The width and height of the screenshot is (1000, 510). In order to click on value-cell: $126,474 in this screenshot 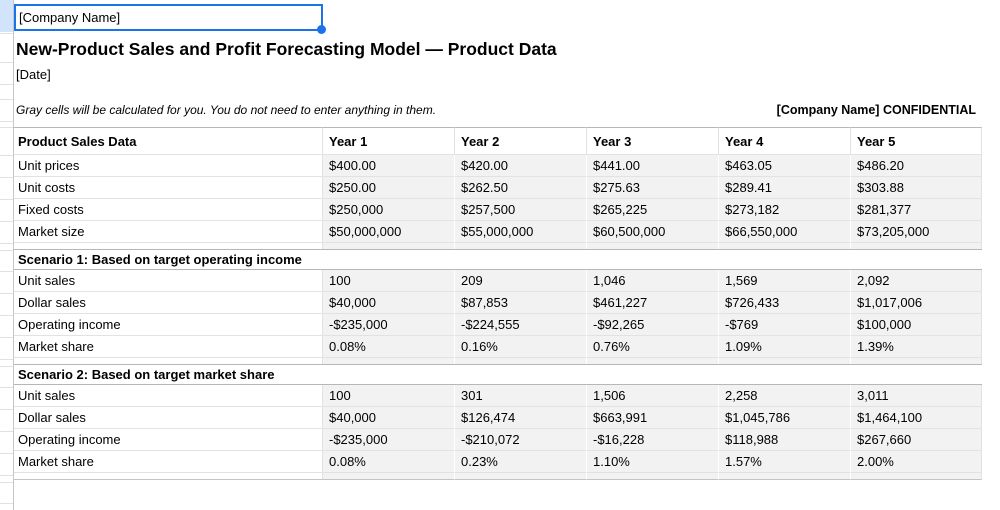, I will do `click(520, 418)`.